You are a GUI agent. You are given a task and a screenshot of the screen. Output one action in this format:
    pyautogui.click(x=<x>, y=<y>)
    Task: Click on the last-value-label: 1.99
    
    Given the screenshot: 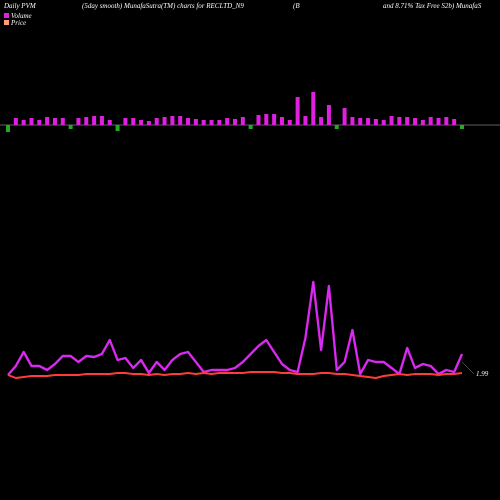 What is the action you would take?
    pyautogui.click(x=482, y=374)
    